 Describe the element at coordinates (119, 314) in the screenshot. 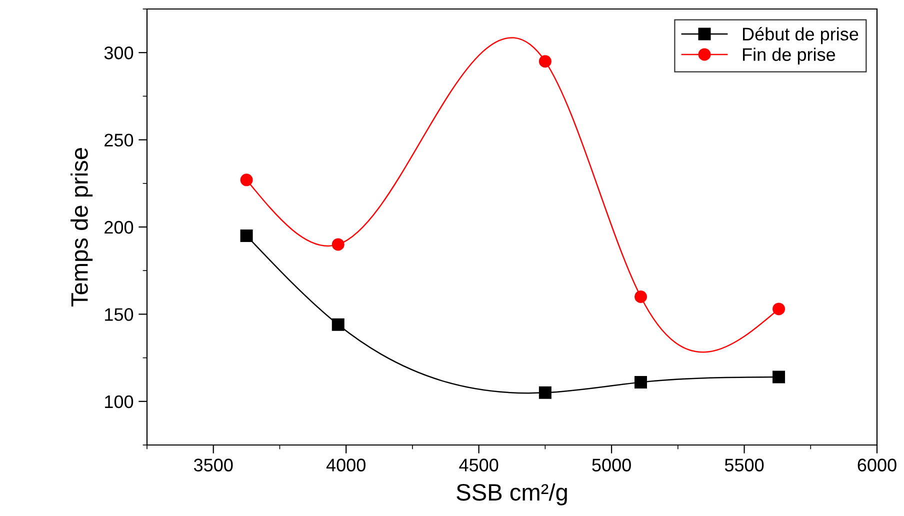

I see `y-tick-label: 150` at that location.